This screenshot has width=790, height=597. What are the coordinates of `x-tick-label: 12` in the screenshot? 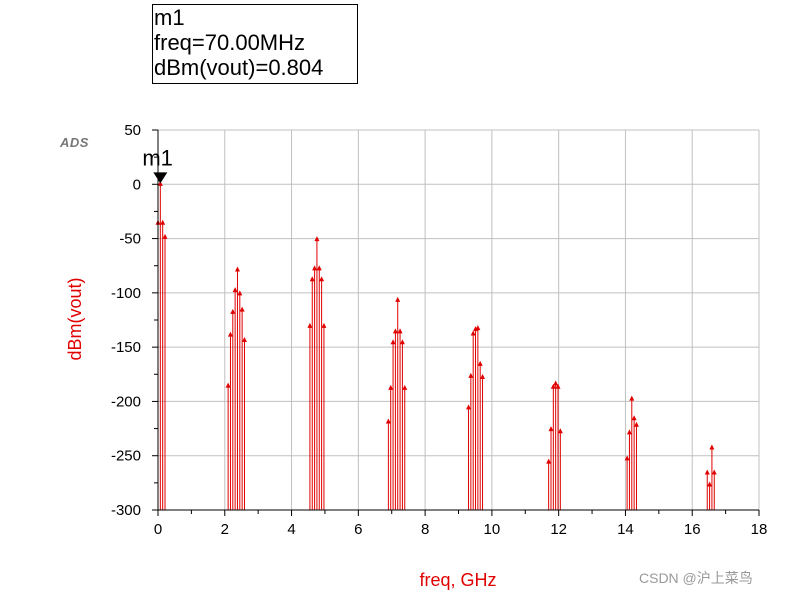 It's located at (558, 529).